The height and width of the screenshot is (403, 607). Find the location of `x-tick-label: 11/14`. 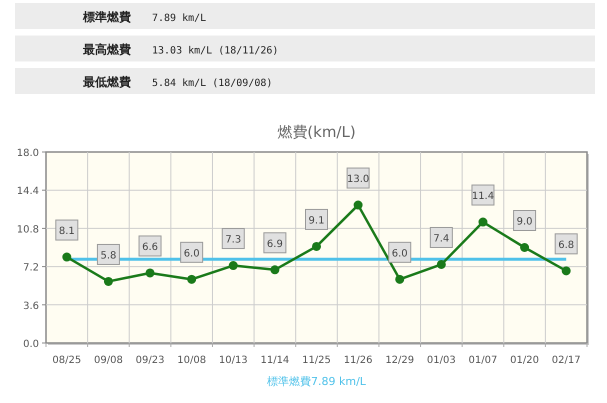

x-tick-label: 11/14 is located at coordinates (275, 360).